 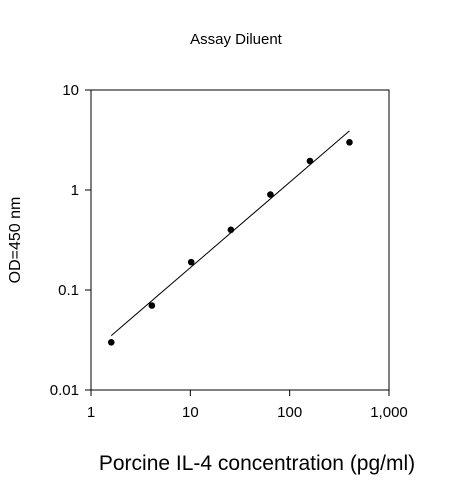 What do you see at coordinates (68, 290) in the screenshot?
I see `y-tick-label: 0.1` at bounding box center [68, 290].